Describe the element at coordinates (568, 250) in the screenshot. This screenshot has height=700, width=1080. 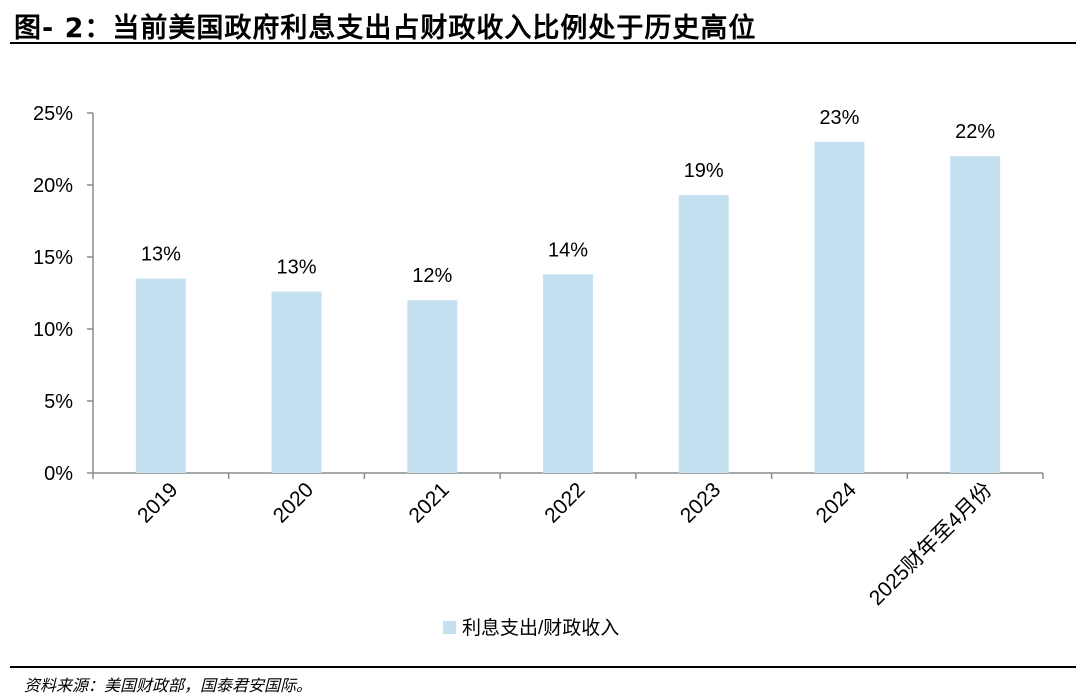
I see `data-label: 14%` at that location.